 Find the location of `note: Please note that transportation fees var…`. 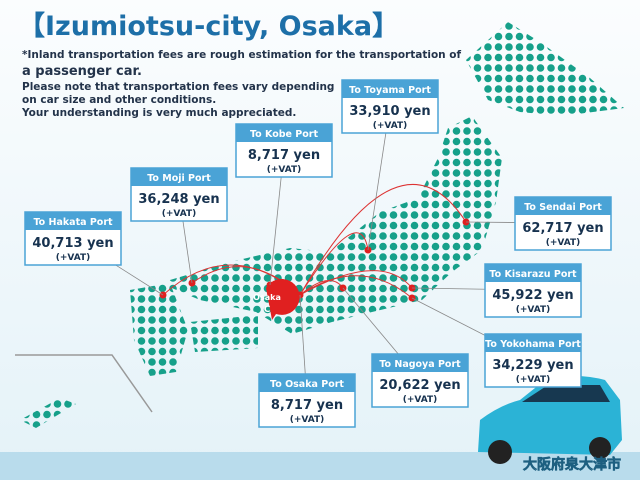

note: Please note that transportation fees var… is located at coordinates (178, 87).